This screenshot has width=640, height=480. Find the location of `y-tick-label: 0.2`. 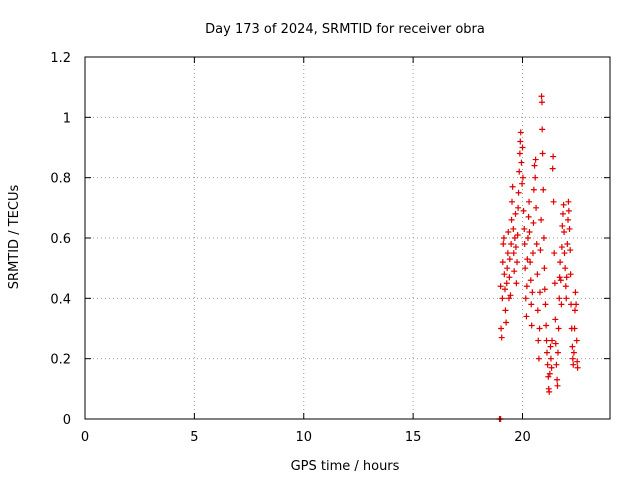

y-tick-label: 0.2 is located at coordinates (60, 360).